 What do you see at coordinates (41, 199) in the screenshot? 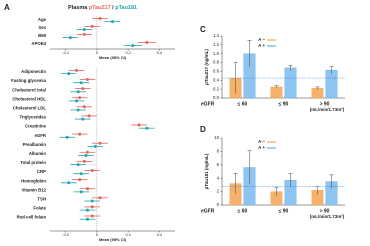
I see `row-label: TSH` at bounding box center [41, 199].